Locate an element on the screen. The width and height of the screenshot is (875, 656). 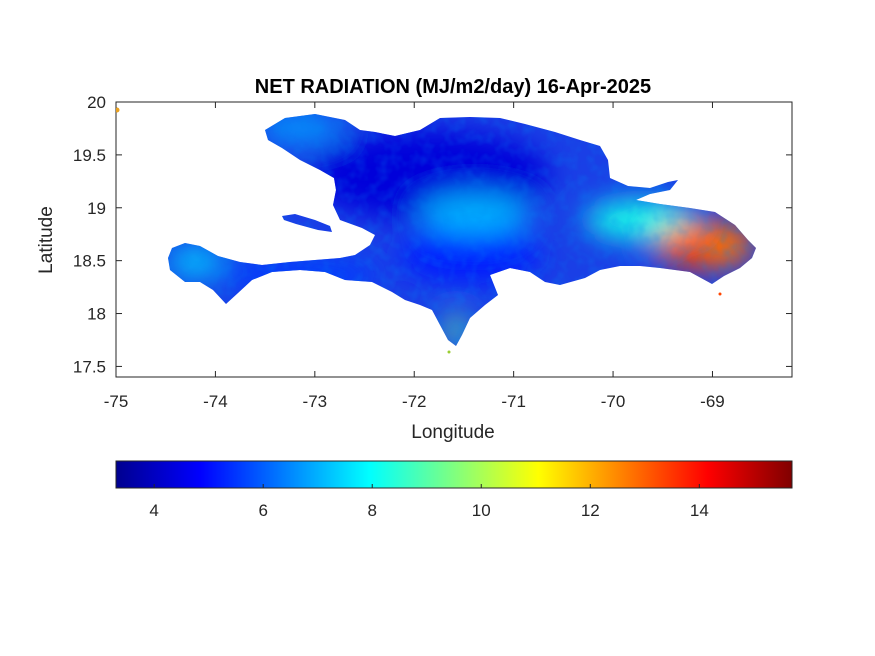
x-tick-label: -73 is located at coordinates (315, 401).